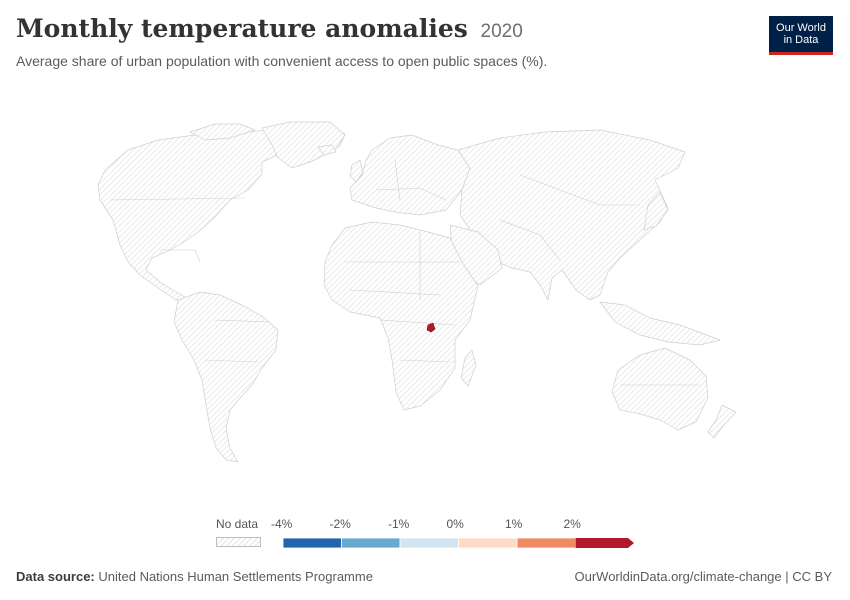 The width and height of the screenshot is (850, 600). Describe the element at coordinates (55, 576) in the screenshot. I see `data-source-label: Data source:` at that location.